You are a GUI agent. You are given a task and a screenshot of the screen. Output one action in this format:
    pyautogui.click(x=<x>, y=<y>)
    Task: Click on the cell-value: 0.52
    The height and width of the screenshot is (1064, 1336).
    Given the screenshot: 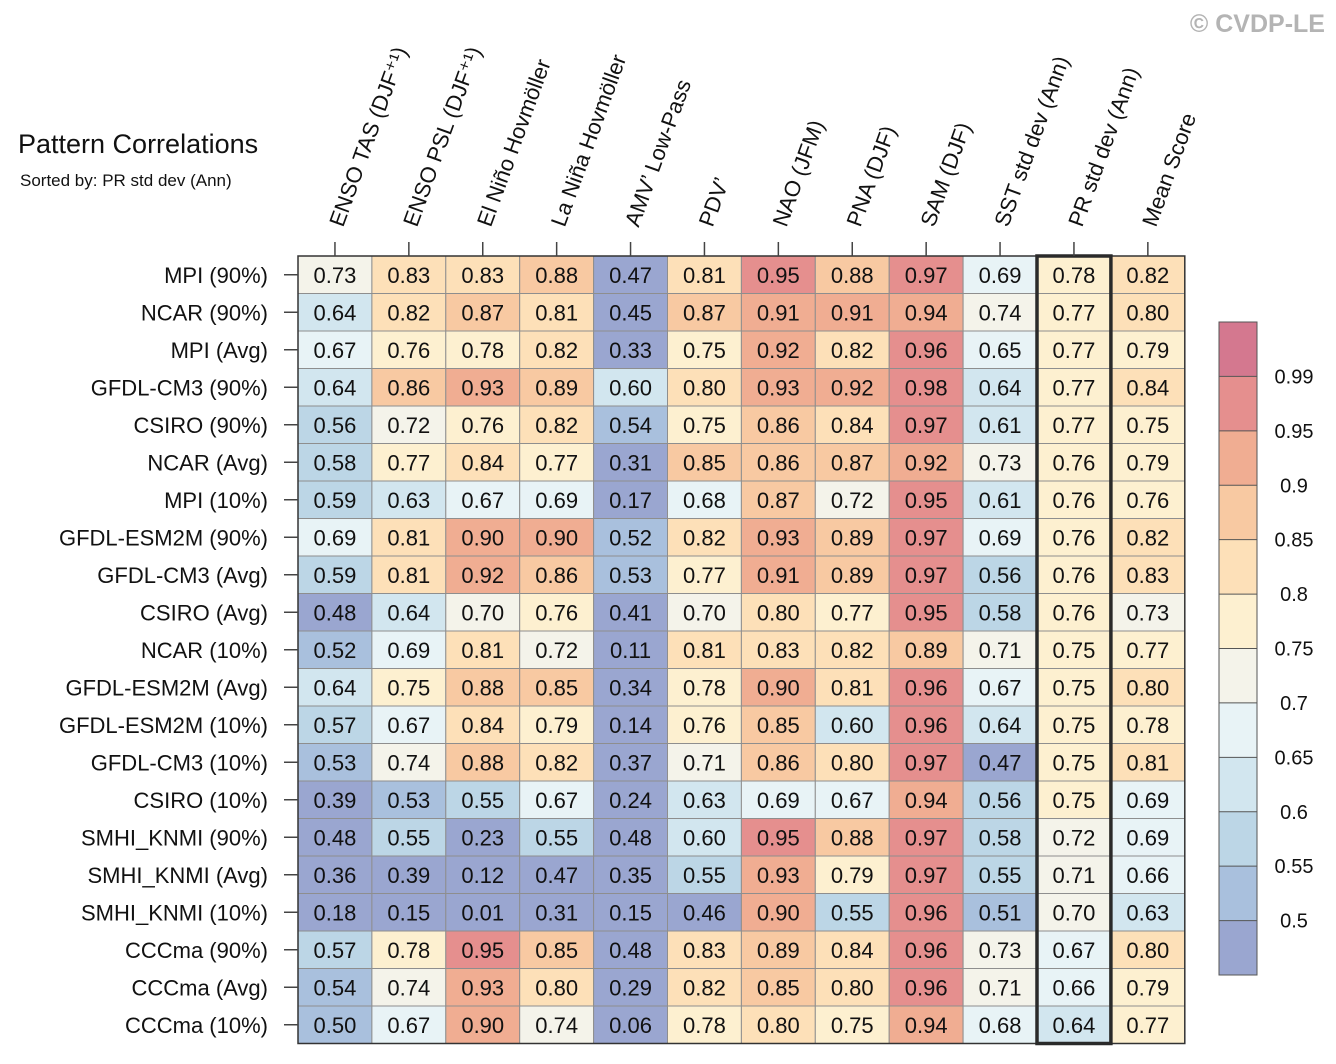 What is the action you would take?
    pyautogui.click(x=335, y=650)
    